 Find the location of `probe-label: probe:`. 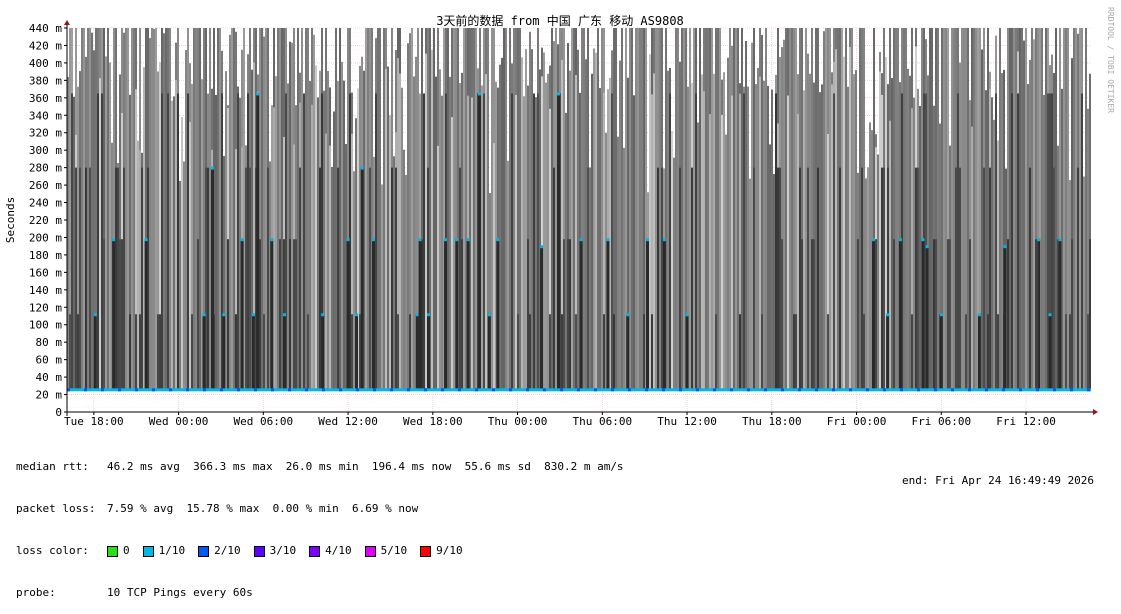

probe-label: probe: is located at coordinates (36, 592).